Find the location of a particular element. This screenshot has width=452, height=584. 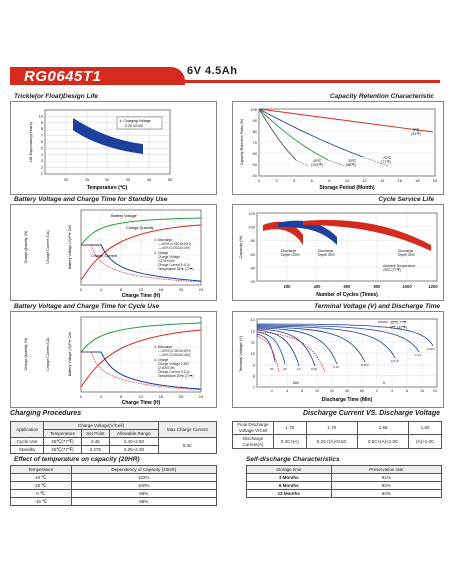

dc-r1-3: 1.65 is located at coordinates (383, 428).